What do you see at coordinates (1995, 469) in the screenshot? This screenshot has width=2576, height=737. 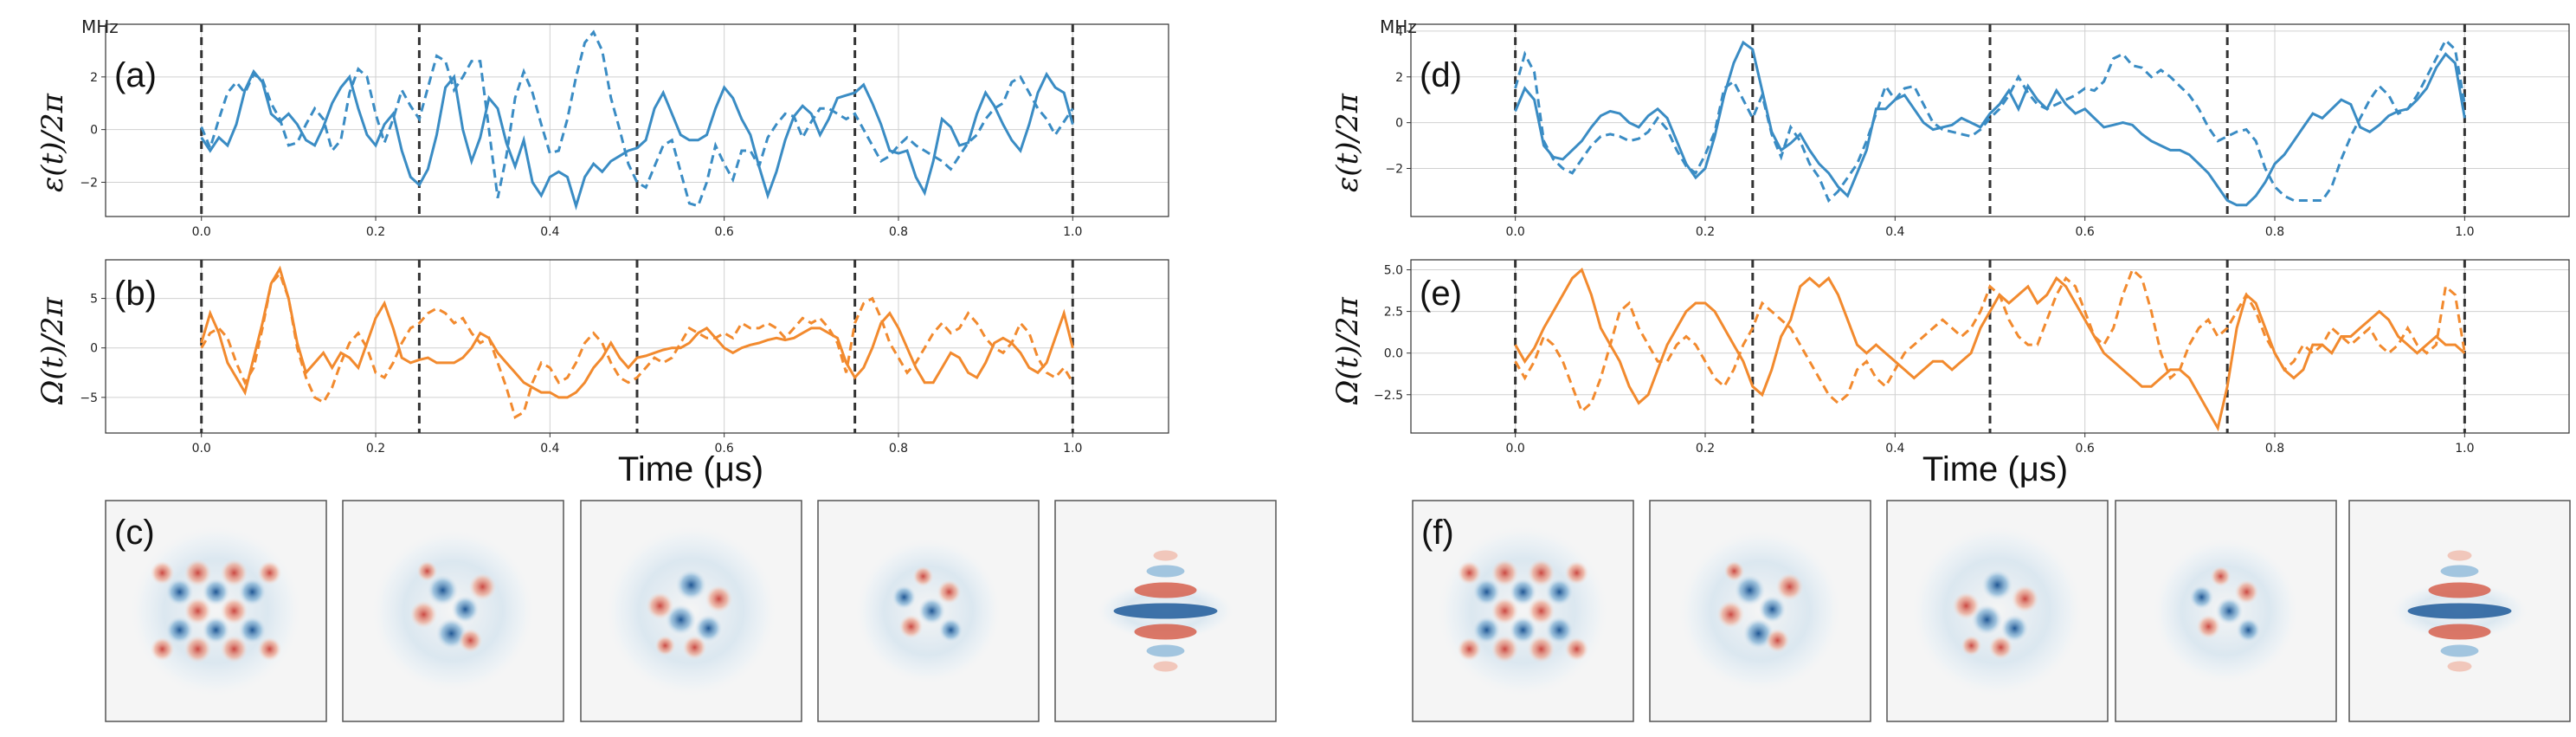 I see `xlabel-right: Time (μs)` at bounding box center [1995, 469].